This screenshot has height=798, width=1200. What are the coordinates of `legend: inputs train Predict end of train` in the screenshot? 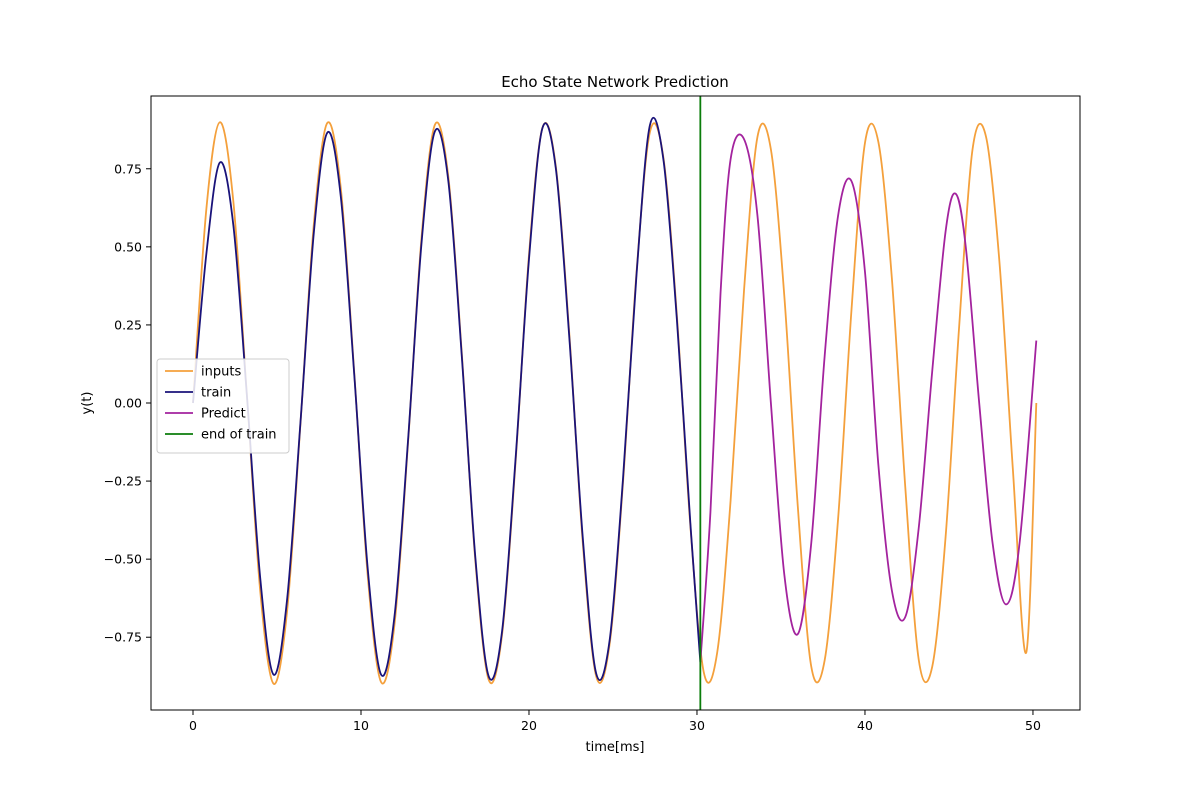 It's located at (223, 406).